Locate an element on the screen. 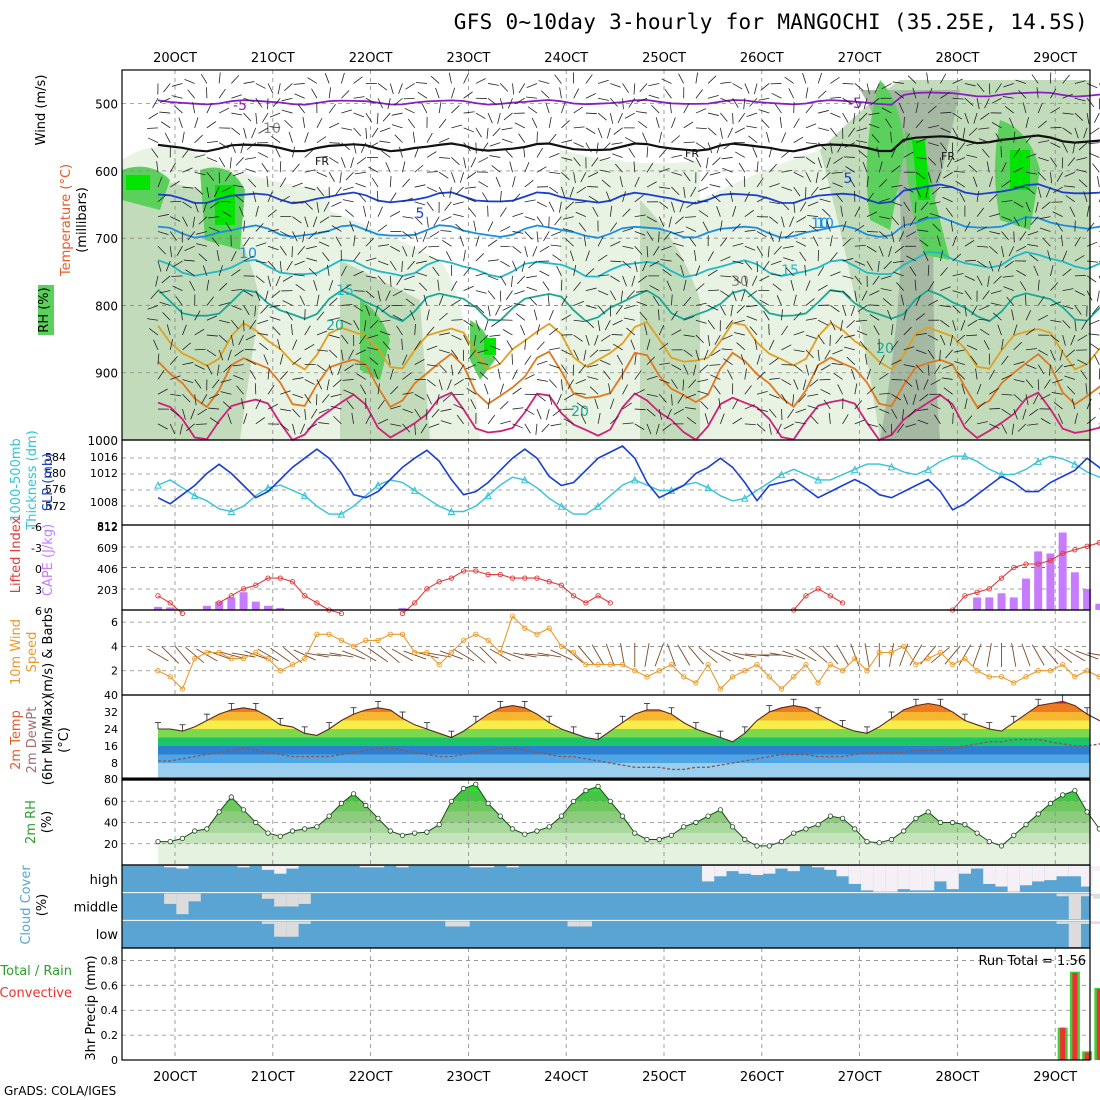 Image resolution: width=1100 pixels, height=1100 pixels. isotherm-minus5 is located at coordinates (628, 98).